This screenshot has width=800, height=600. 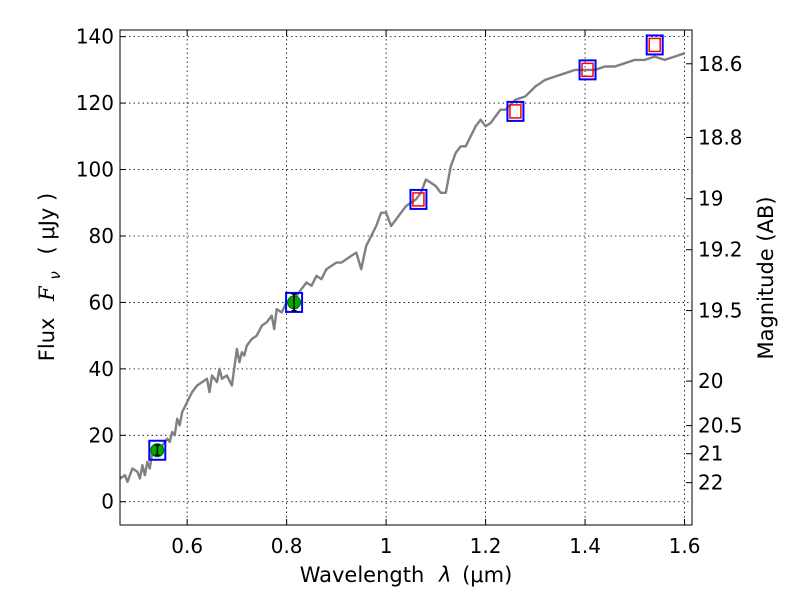 I want to click on mag-tick-label: 20.5, so click(x=720, y=426).